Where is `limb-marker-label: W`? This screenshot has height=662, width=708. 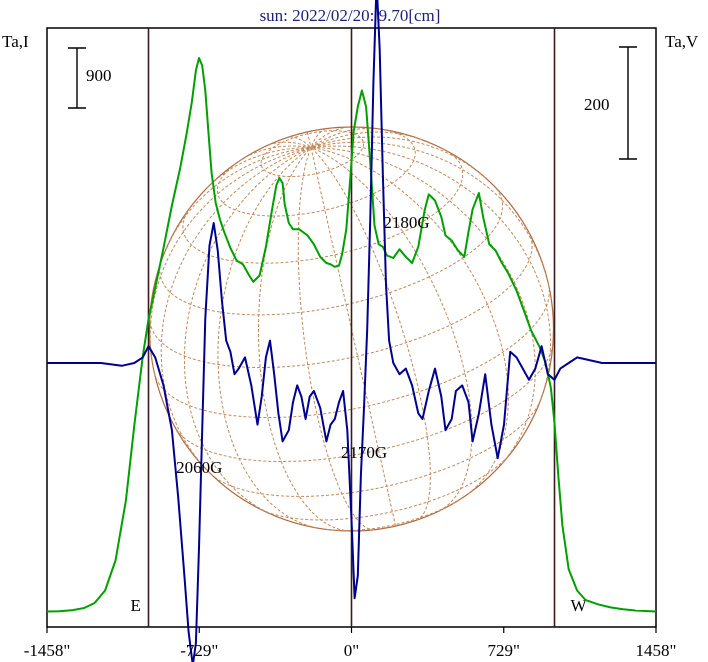 limb-marker-label: W is located at coordinates (579, 605).